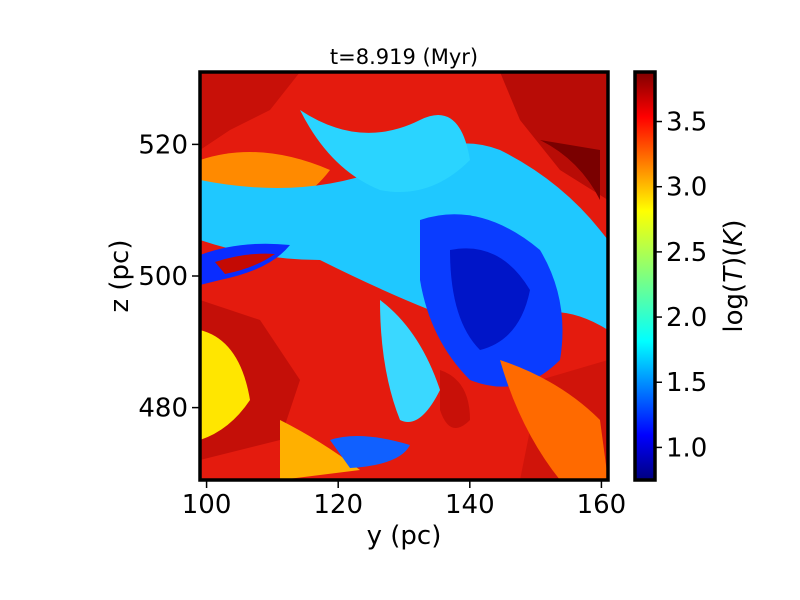  What do you see at coordinates (163, 145) in the screenshot?
I see `y-tick-label: 520` at bounding box center [163, 145].